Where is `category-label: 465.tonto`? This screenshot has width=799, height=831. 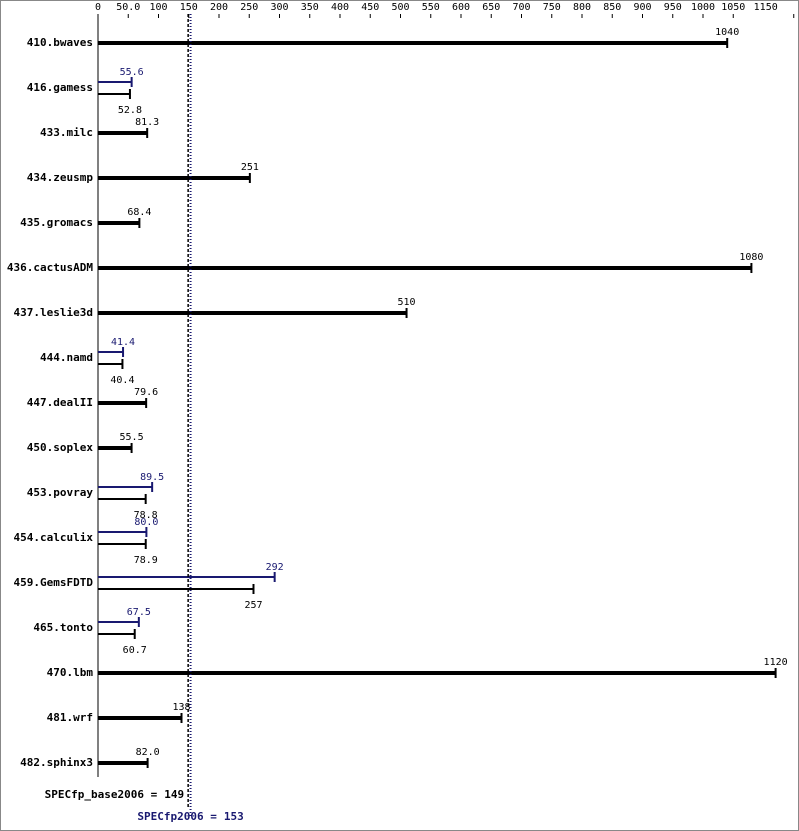 category-label: 465.tonto is located at coordinates (63, 627).